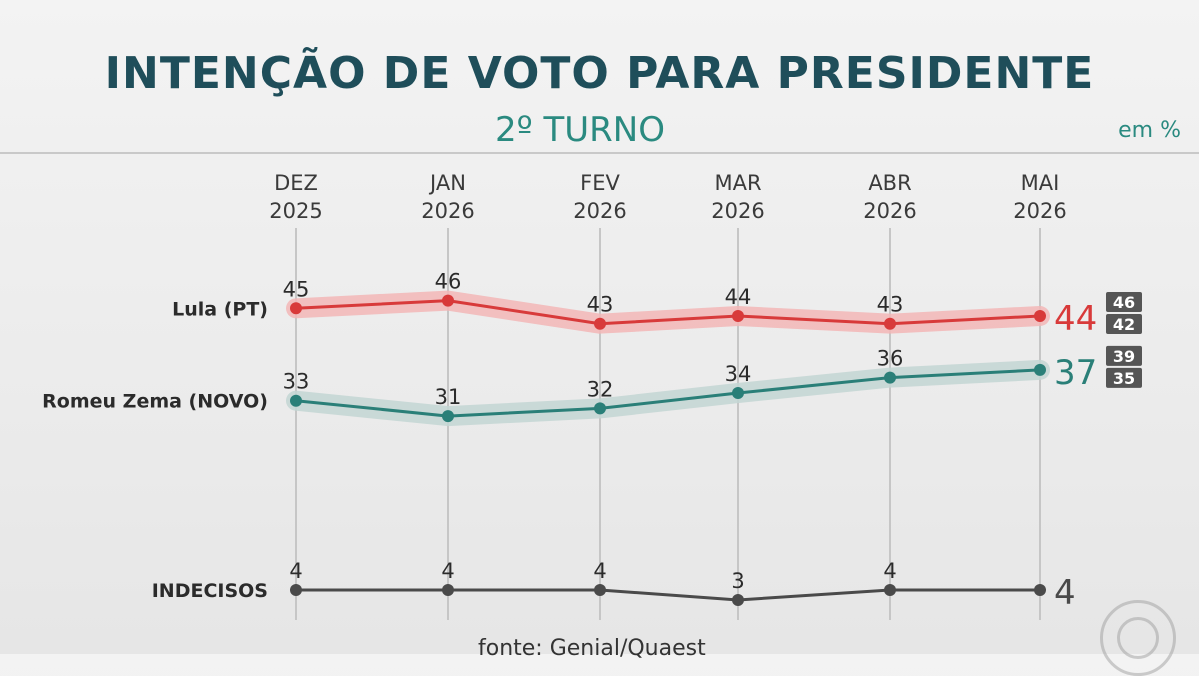  Describe the element at coordinates (599, 153) in the screenshot. I see `header-divider` at that location.